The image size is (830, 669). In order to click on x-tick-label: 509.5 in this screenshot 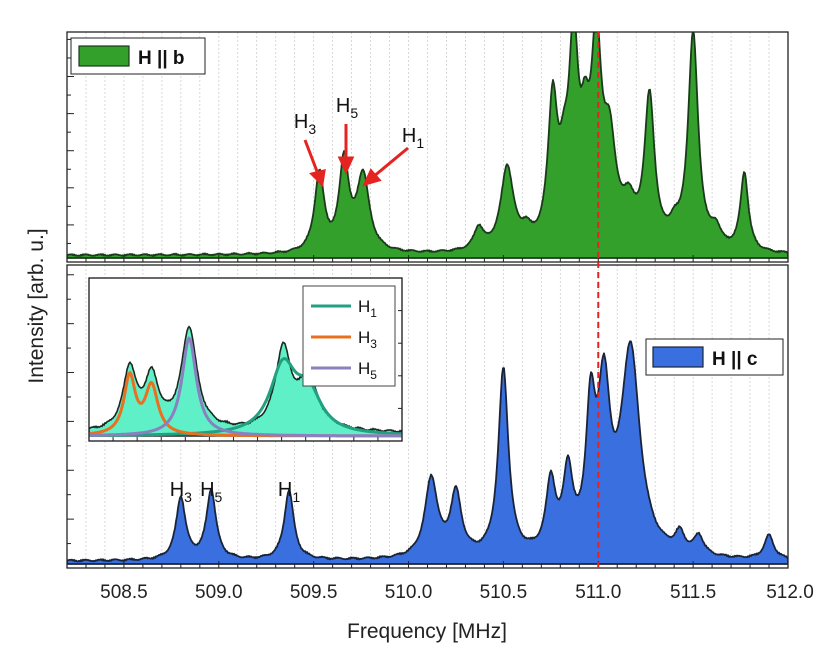, I will do `click(314, 592)`.